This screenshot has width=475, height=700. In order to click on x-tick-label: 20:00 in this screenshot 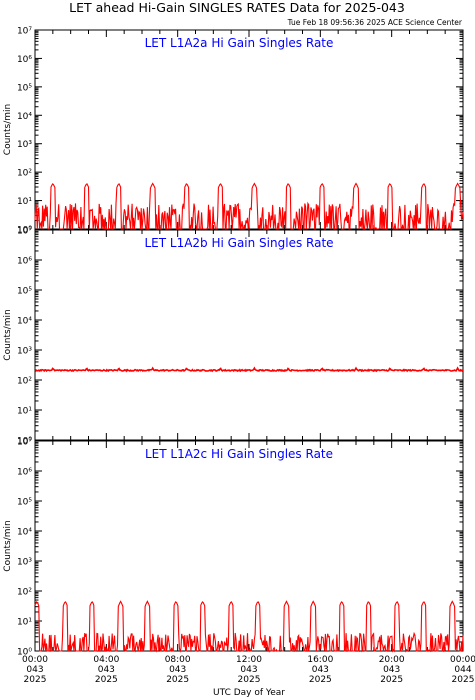, I will do `click(392, 660)`.